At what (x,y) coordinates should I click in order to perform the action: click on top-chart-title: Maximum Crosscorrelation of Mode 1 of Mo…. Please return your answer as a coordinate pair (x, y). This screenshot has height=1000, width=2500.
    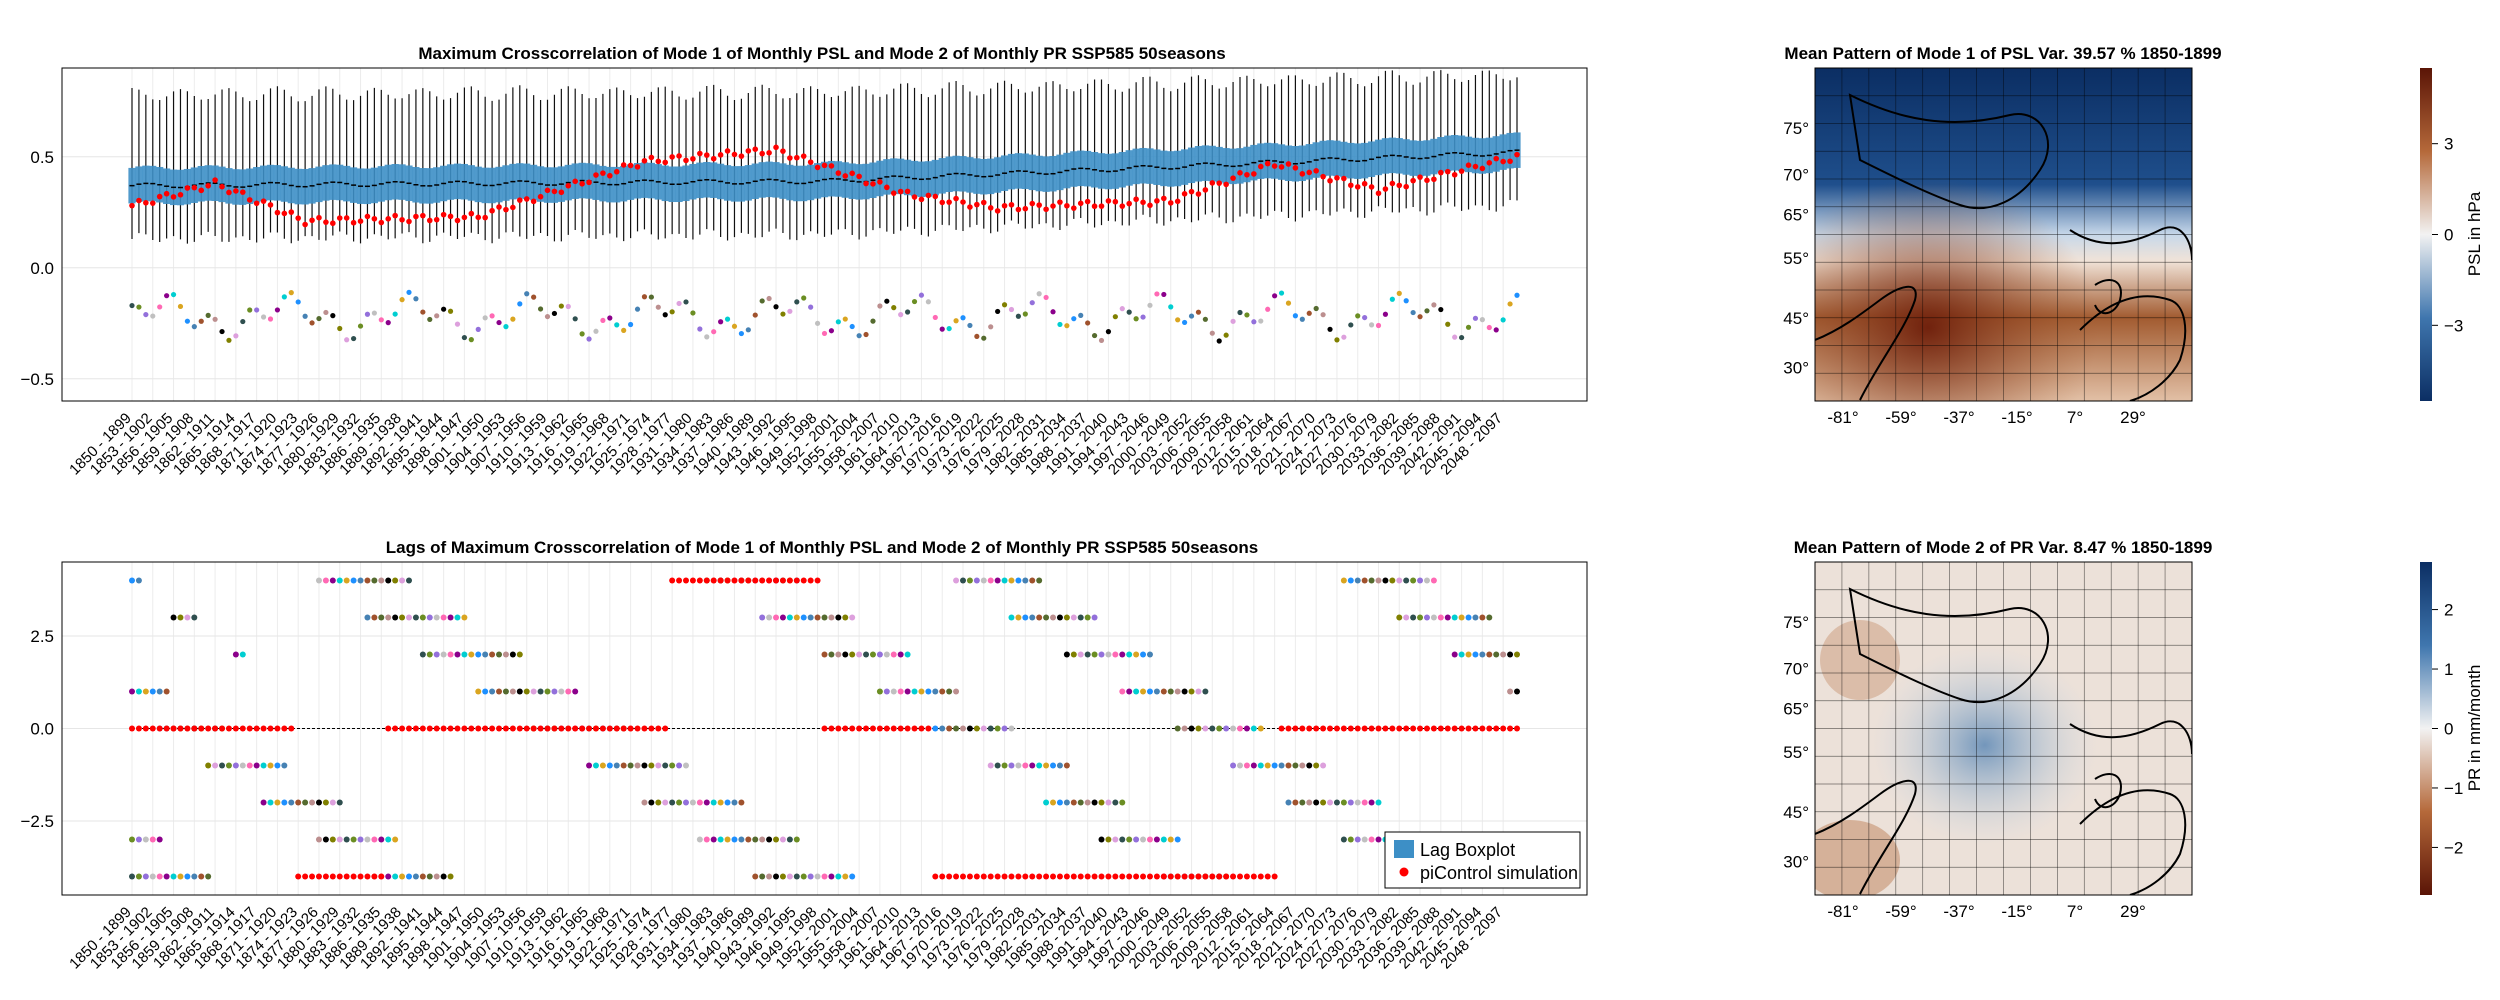
    Looking at the image, I should click on (821, 53).